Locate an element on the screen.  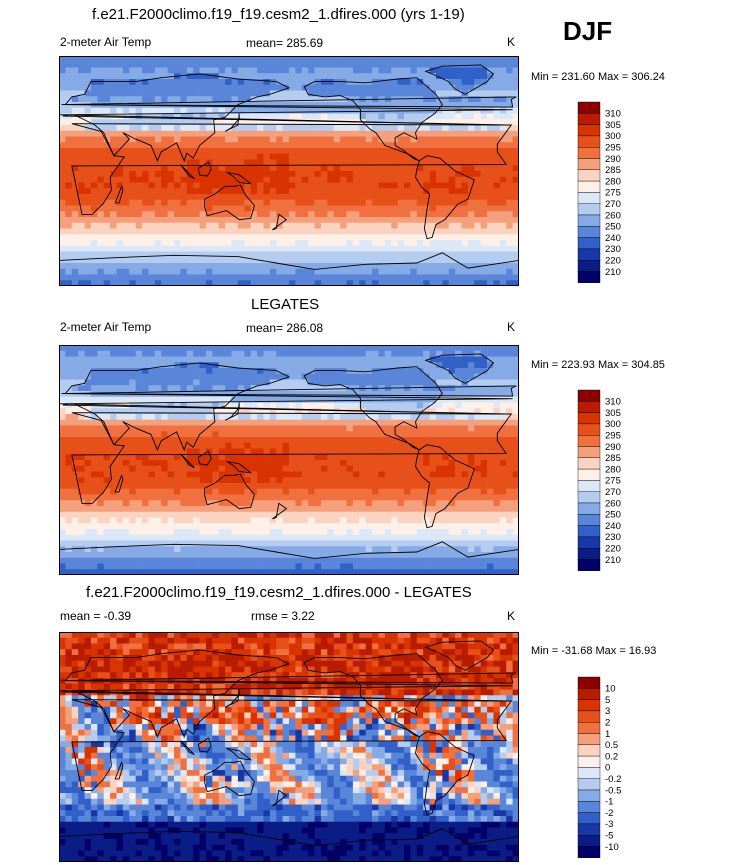
coastline is located at coordinates (292, 169).